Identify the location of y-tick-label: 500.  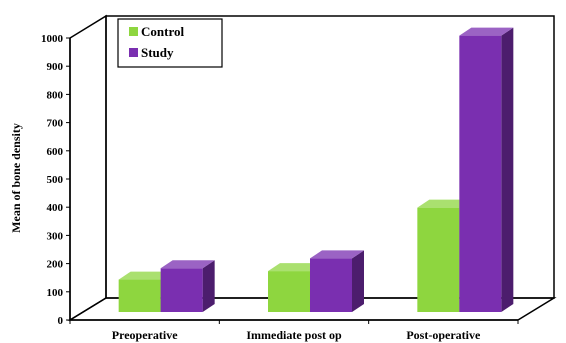
(55, 180).